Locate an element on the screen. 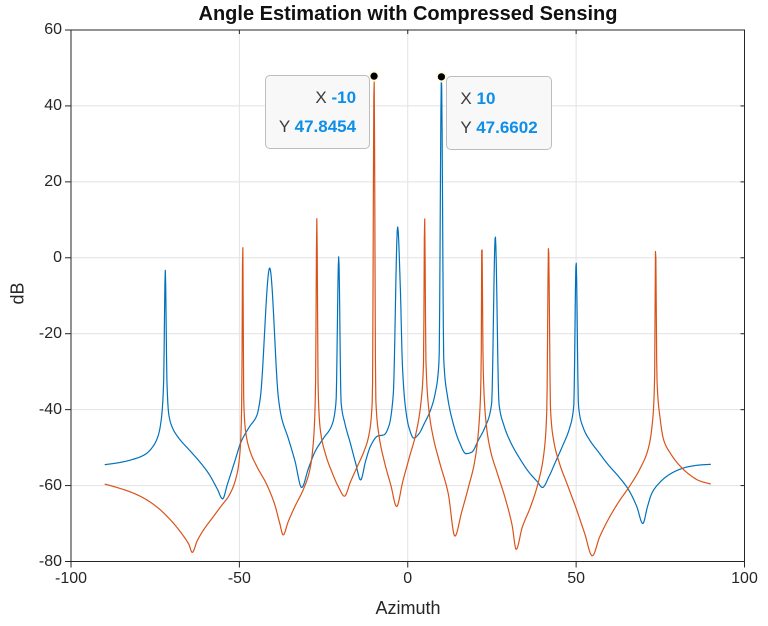  x-tick-label: 50 is located at coordinates (576, 578).